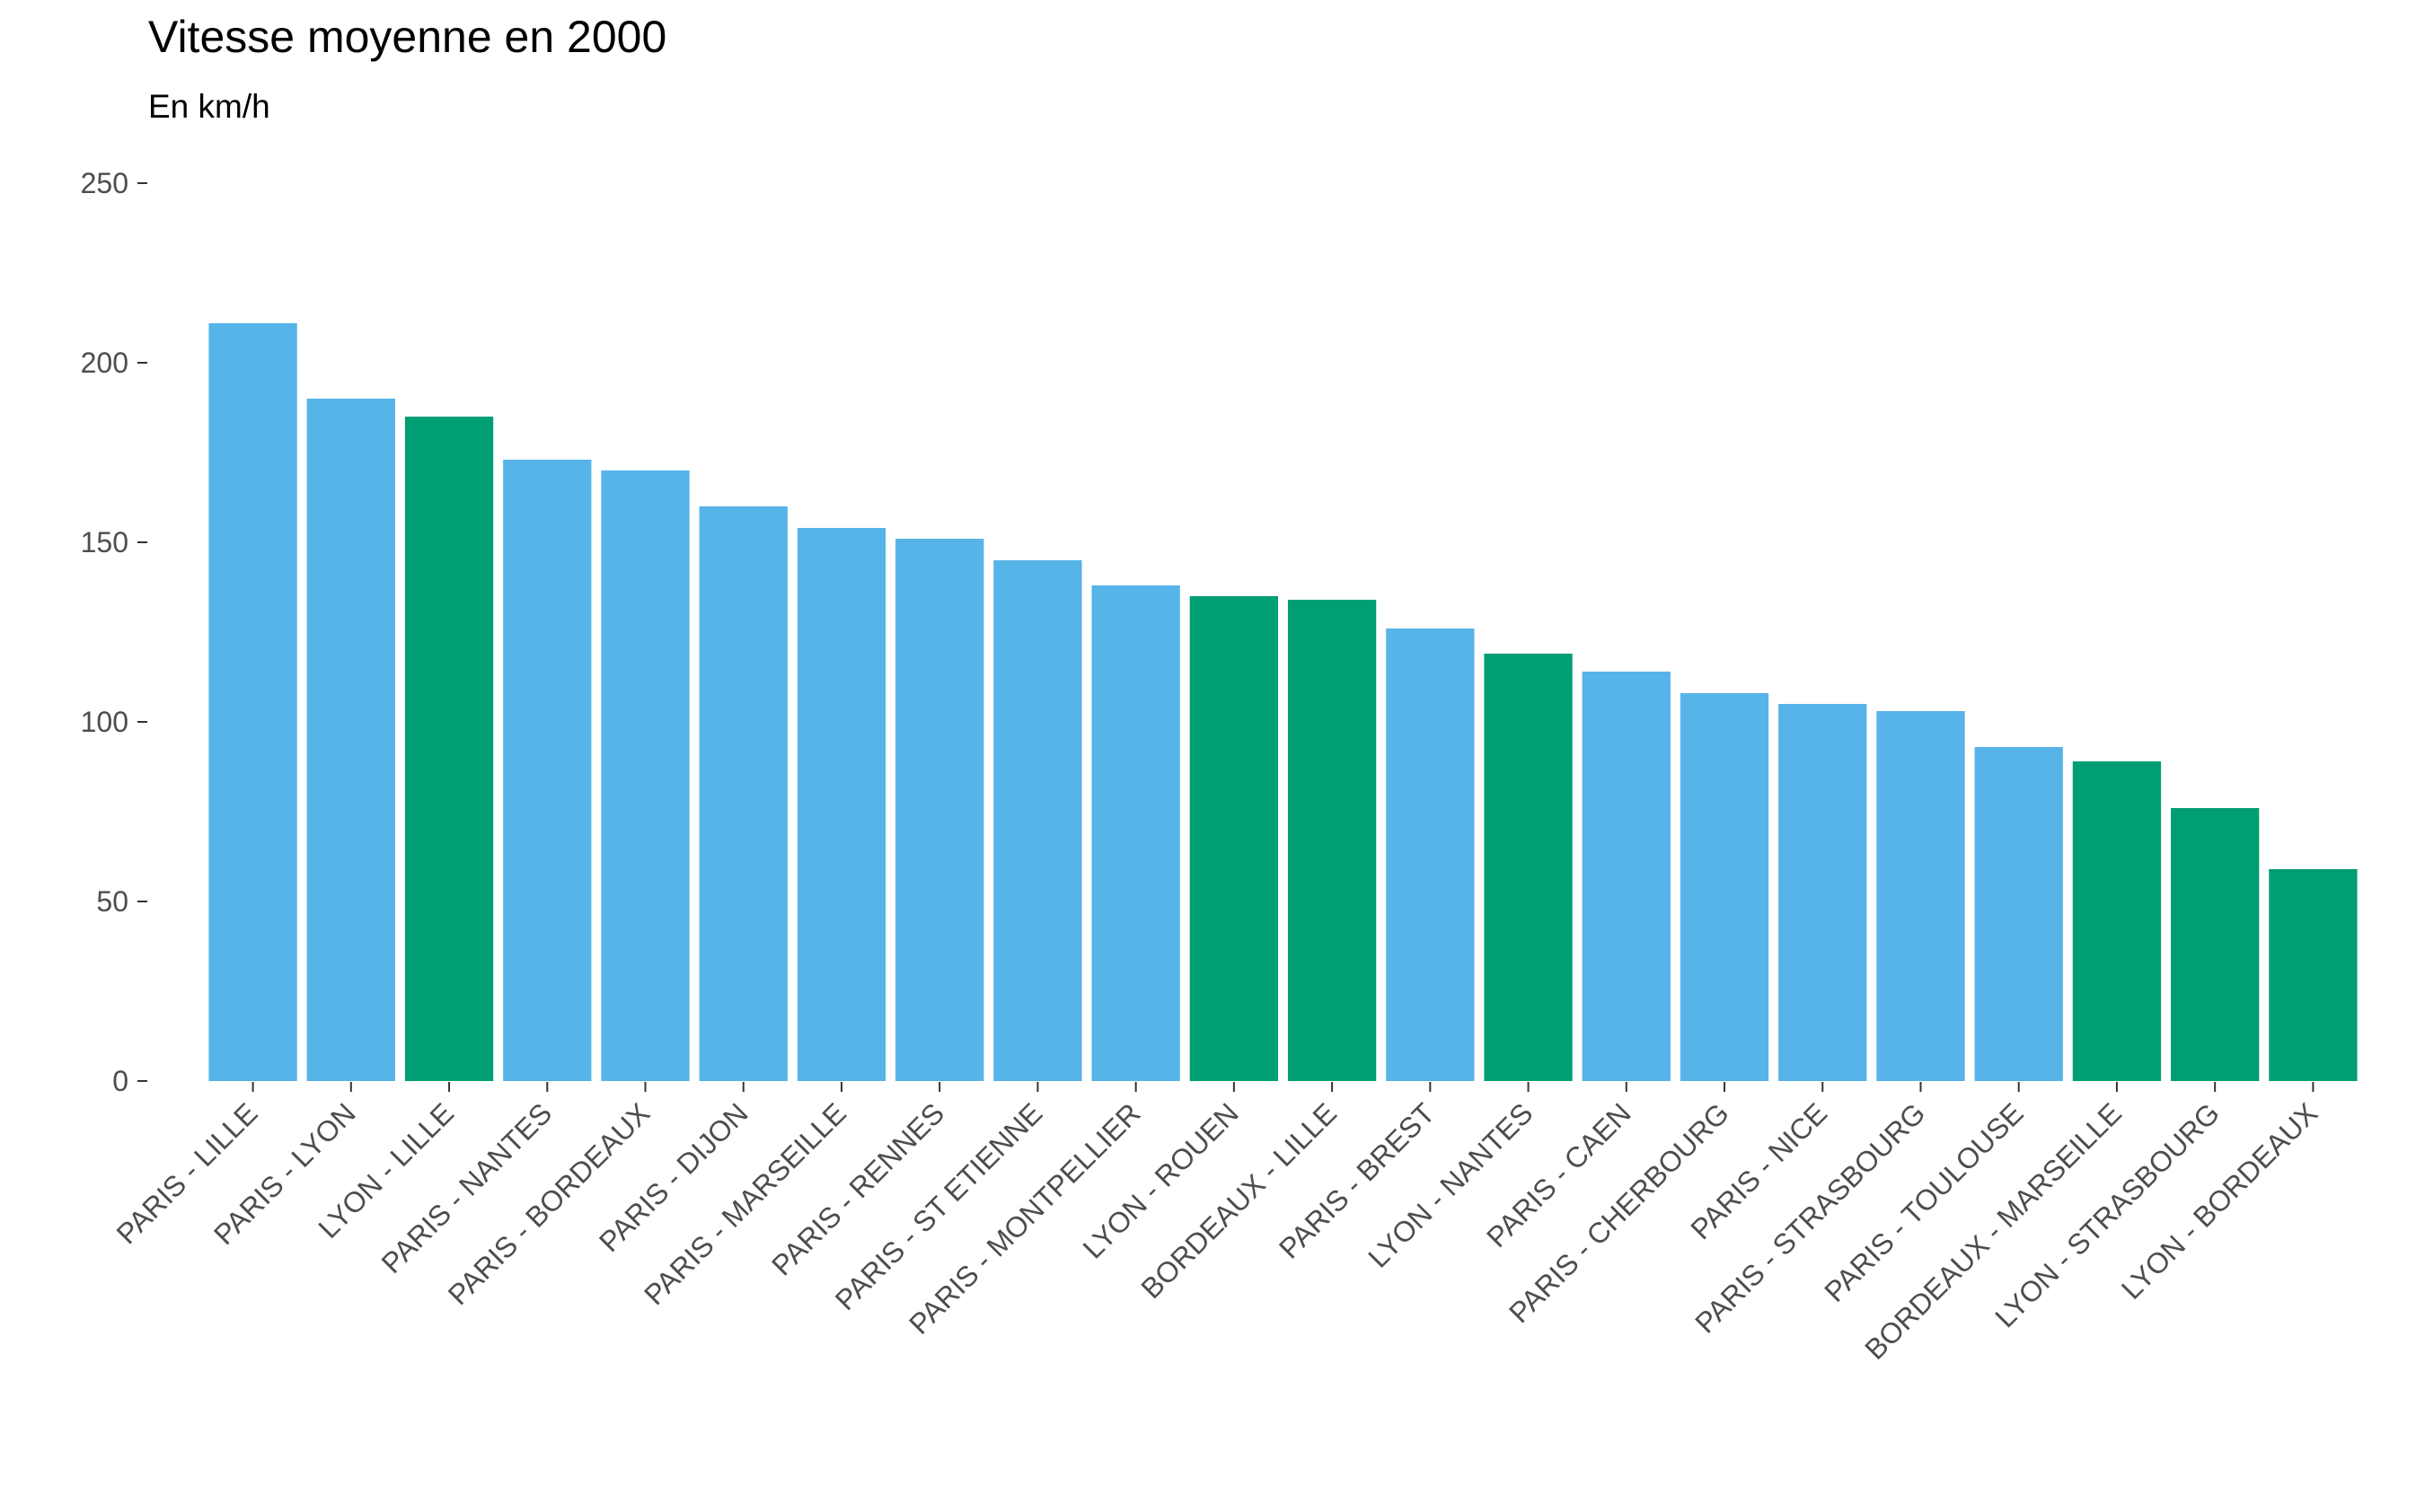  What do you see at coordinates (857, 1188) in the screenshot?
I see `x-tick-label: PARIS - RENNES` at bounding box center [857, 1188].